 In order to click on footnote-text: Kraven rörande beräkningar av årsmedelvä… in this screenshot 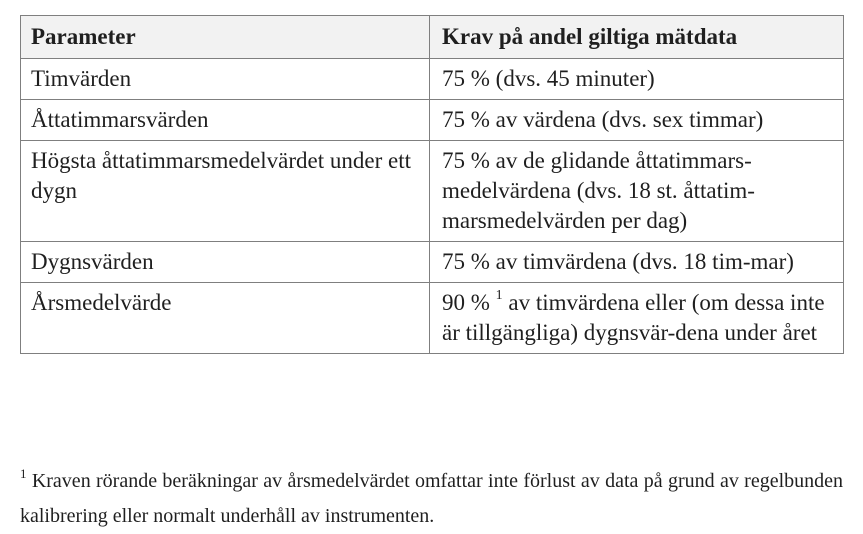, I will do `click(431, 498)`.